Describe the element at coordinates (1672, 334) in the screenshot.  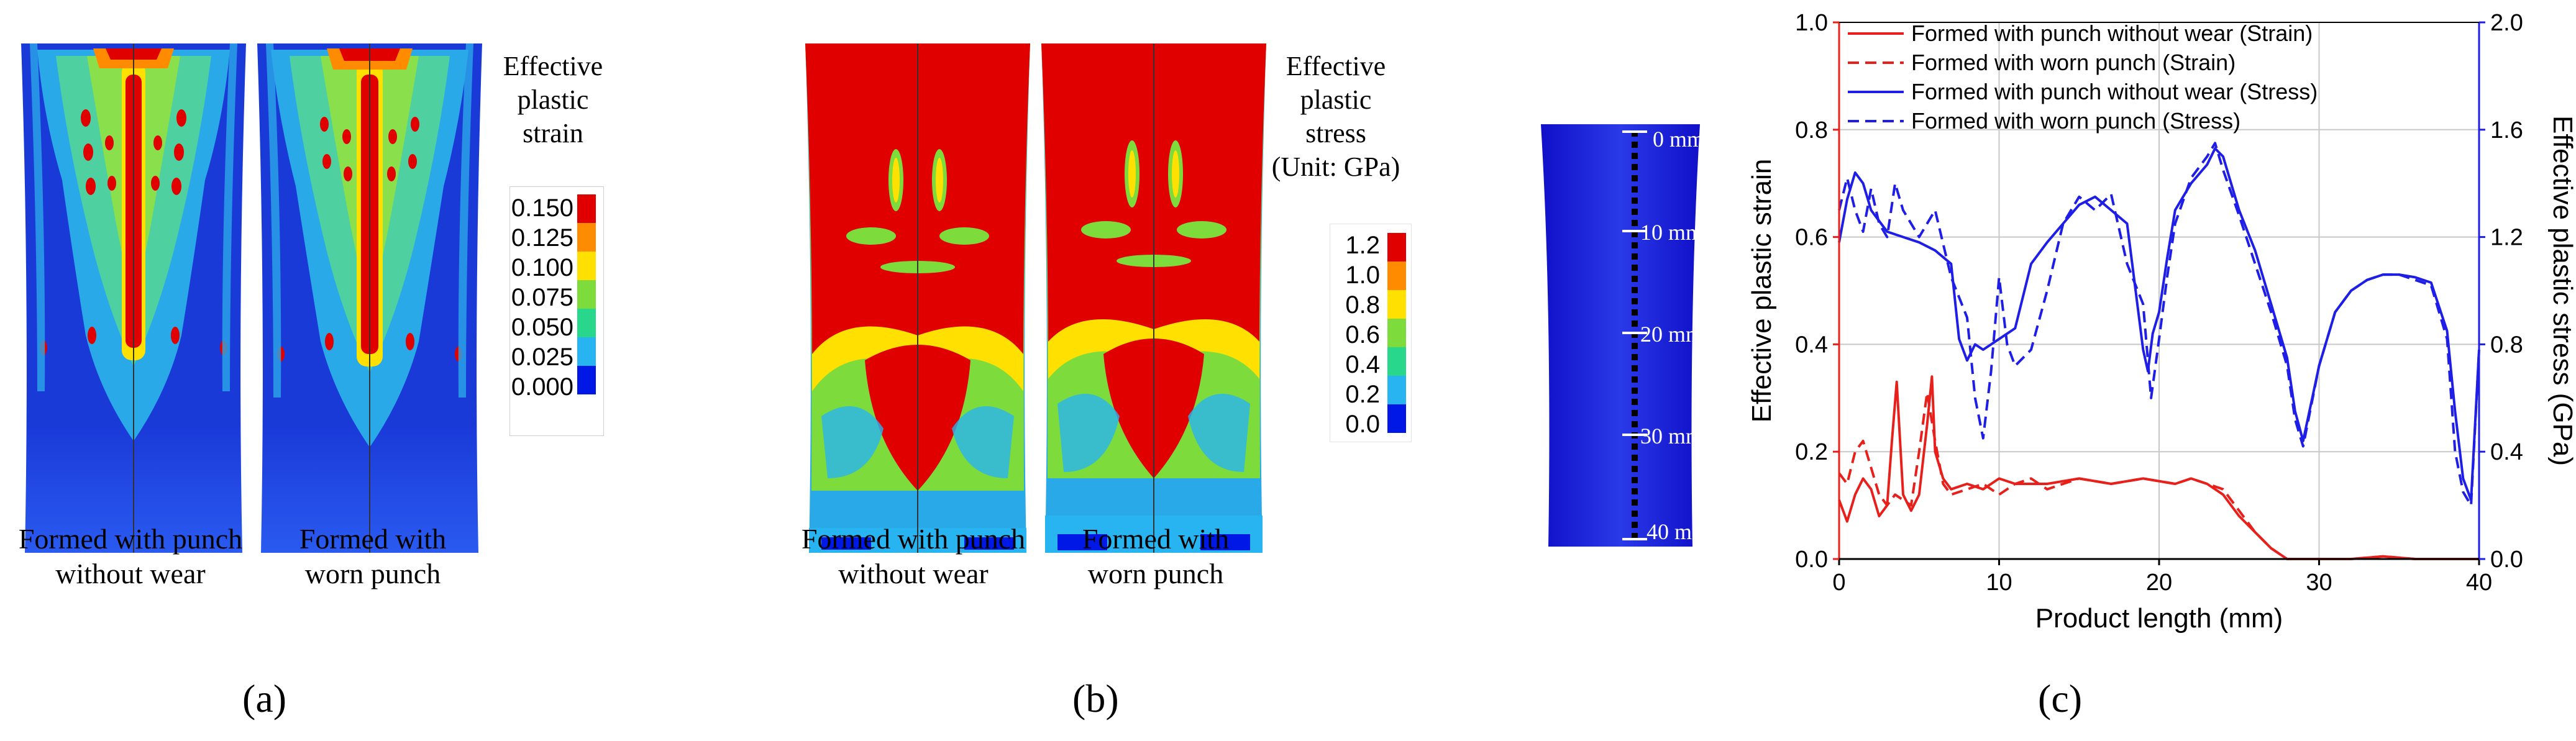
I see `length-mark-label: 20 mm` at that location.